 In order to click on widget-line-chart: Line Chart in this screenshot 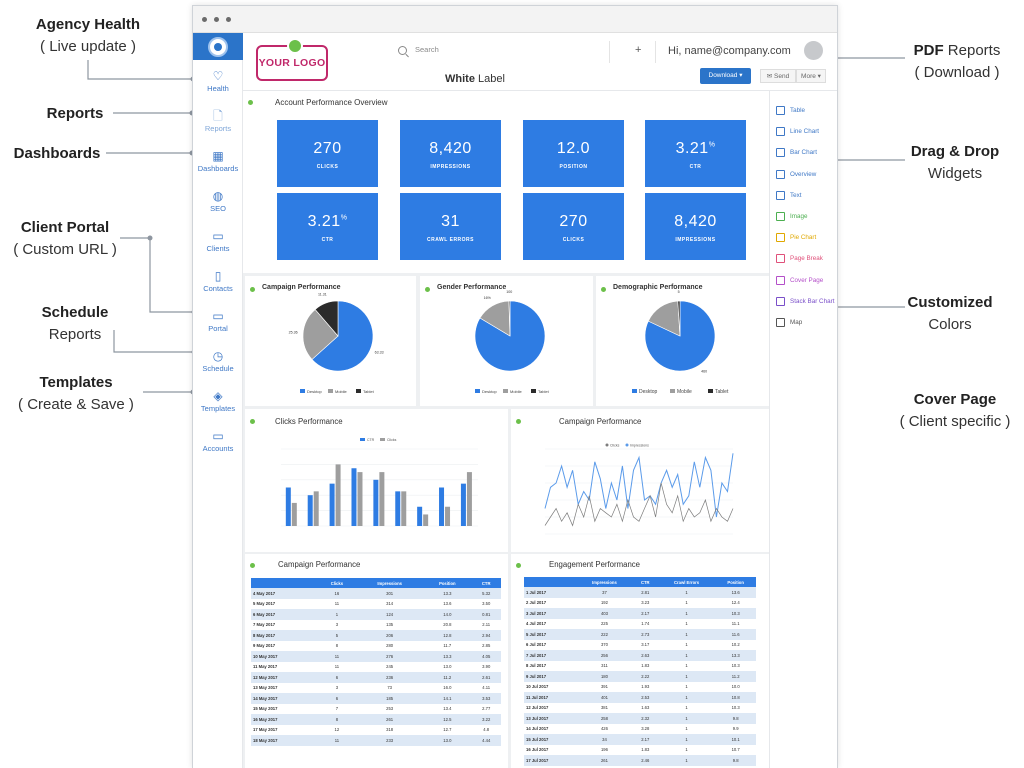, I will do `click(797, 132)`.